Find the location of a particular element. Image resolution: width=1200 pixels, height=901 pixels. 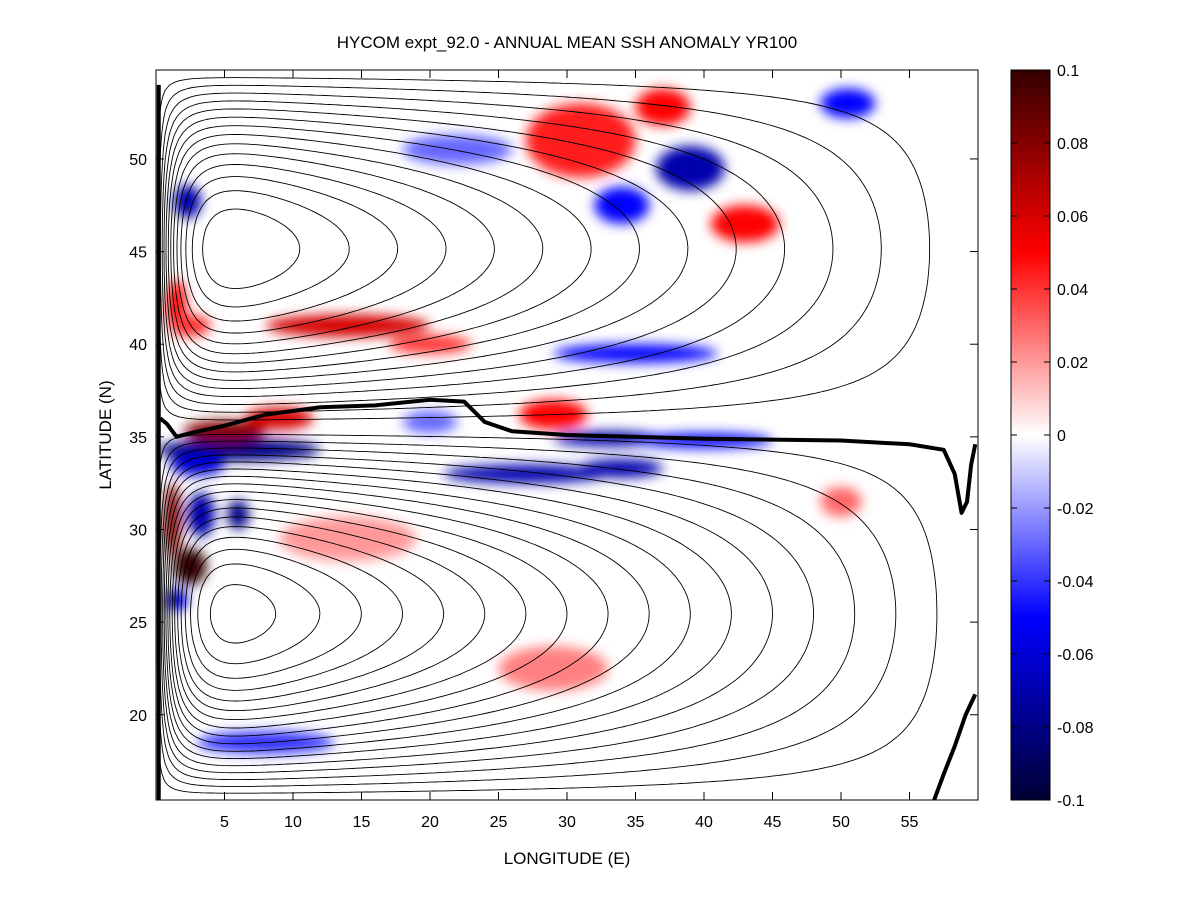

y-tick-label: 45 is located at coordinates (138, 253).